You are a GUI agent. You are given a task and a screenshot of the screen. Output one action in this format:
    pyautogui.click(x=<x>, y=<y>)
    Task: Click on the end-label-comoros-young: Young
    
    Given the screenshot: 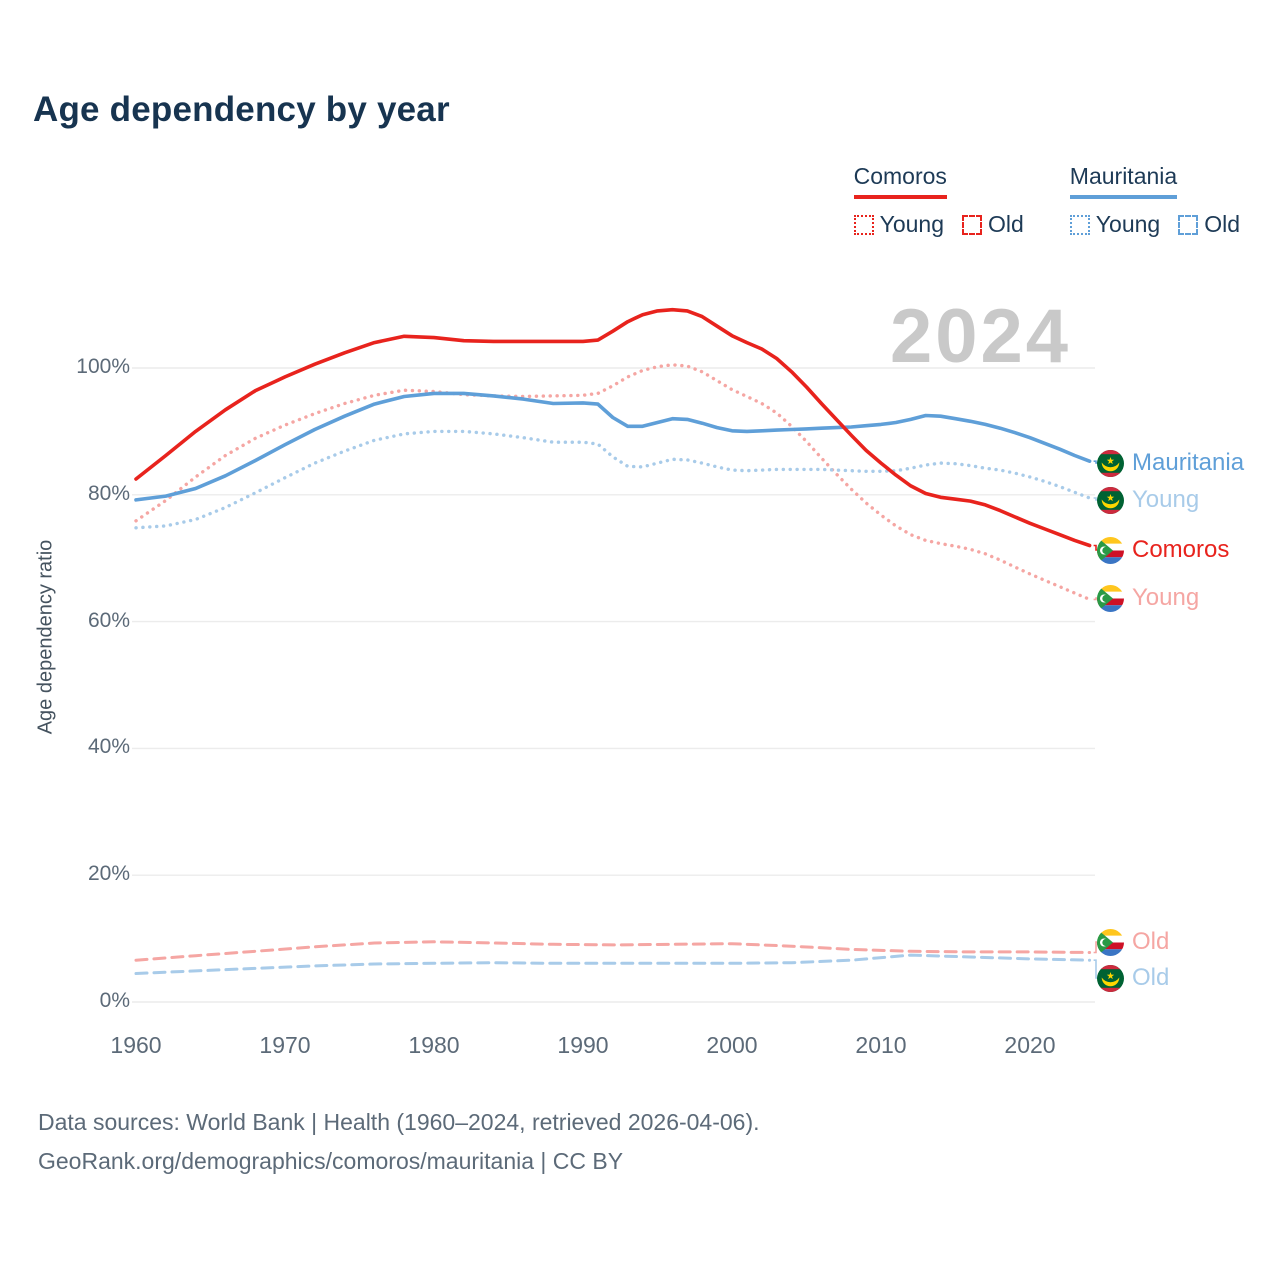 What is the action you would take?
    pyautogui.click(x=1148, y=598)
    